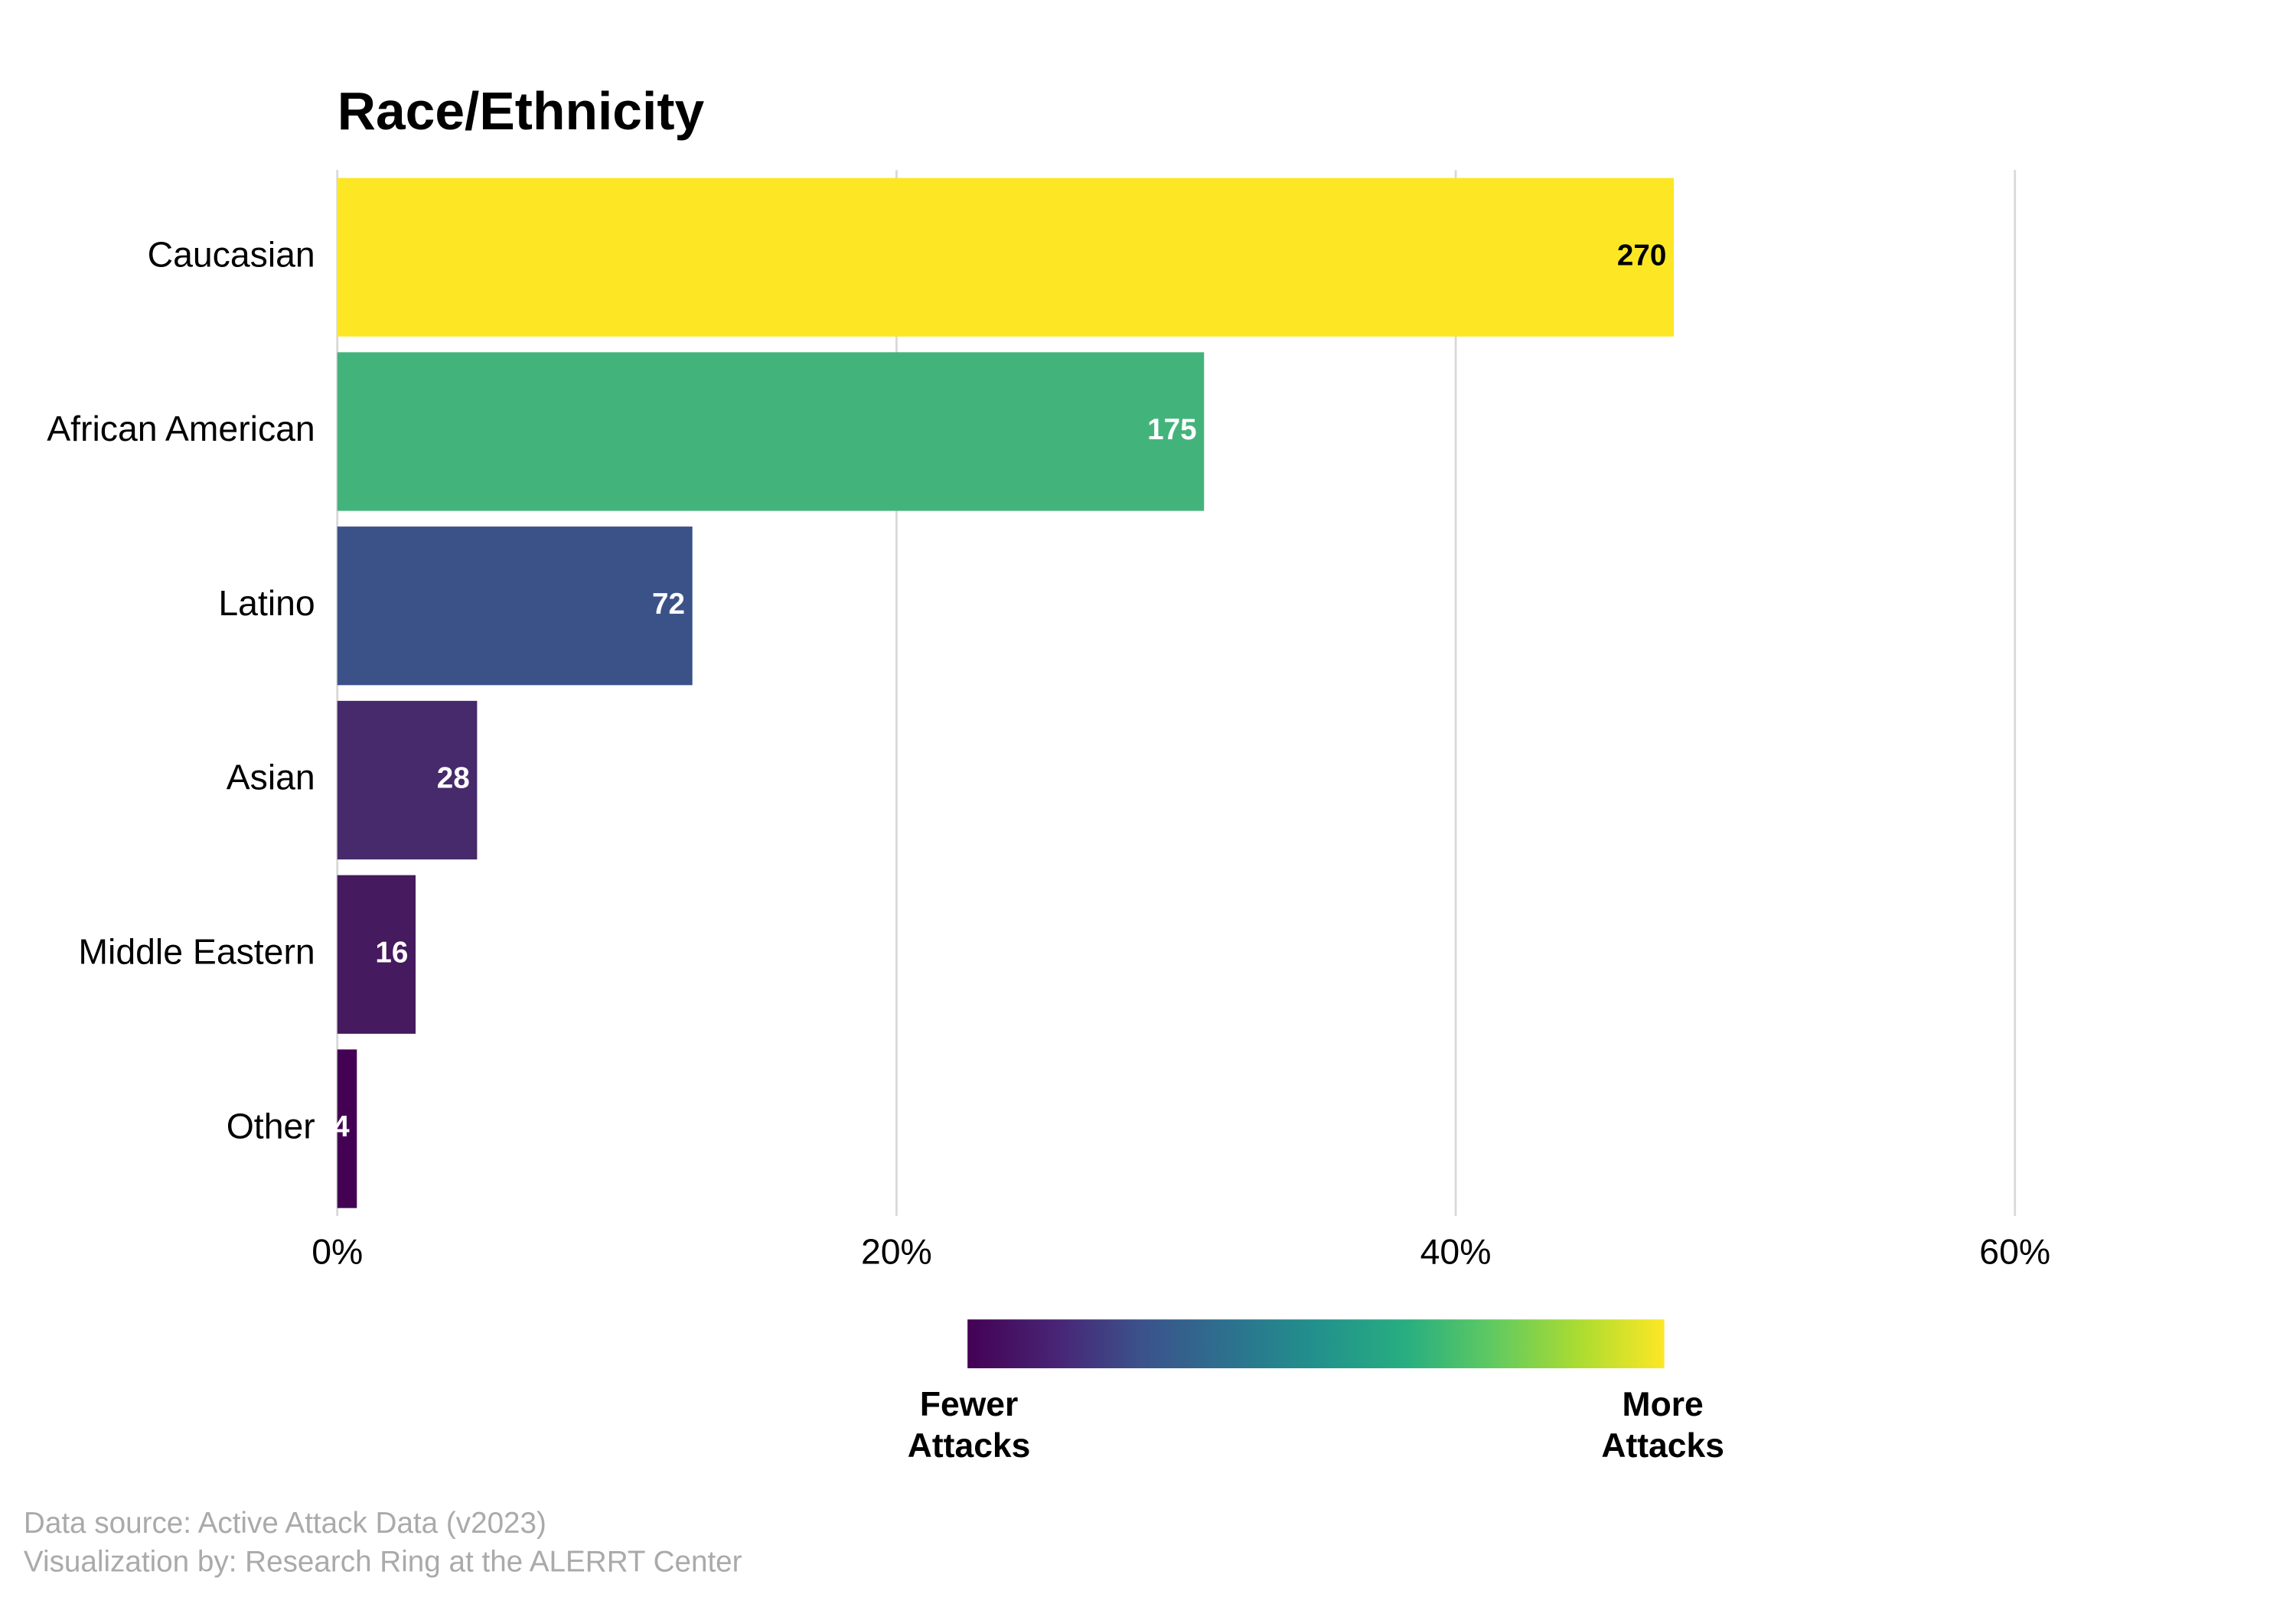  Describe the element at coordinates (196, 952) in the screenshot. I see `category-label: Middle Eastern` at that location.